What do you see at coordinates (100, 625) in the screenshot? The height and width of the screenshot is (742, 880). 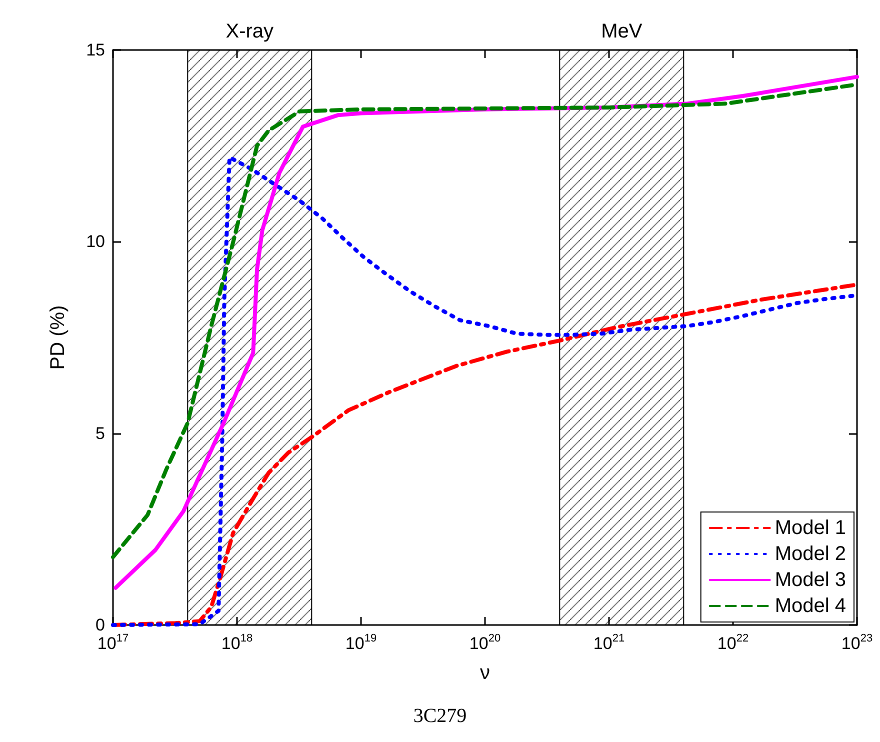 I see `y-tick-label: 0` at bounding box center [100, 625].